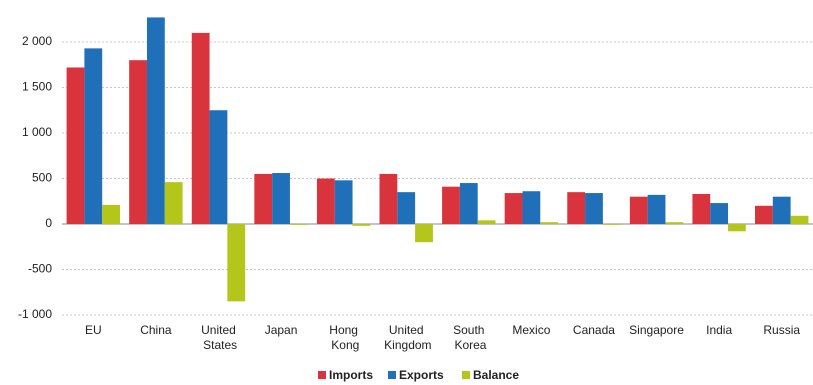  Describe the element at coordinates (531, 330) in the screenshot. I see `x-tick-label: Mexico` at that location.